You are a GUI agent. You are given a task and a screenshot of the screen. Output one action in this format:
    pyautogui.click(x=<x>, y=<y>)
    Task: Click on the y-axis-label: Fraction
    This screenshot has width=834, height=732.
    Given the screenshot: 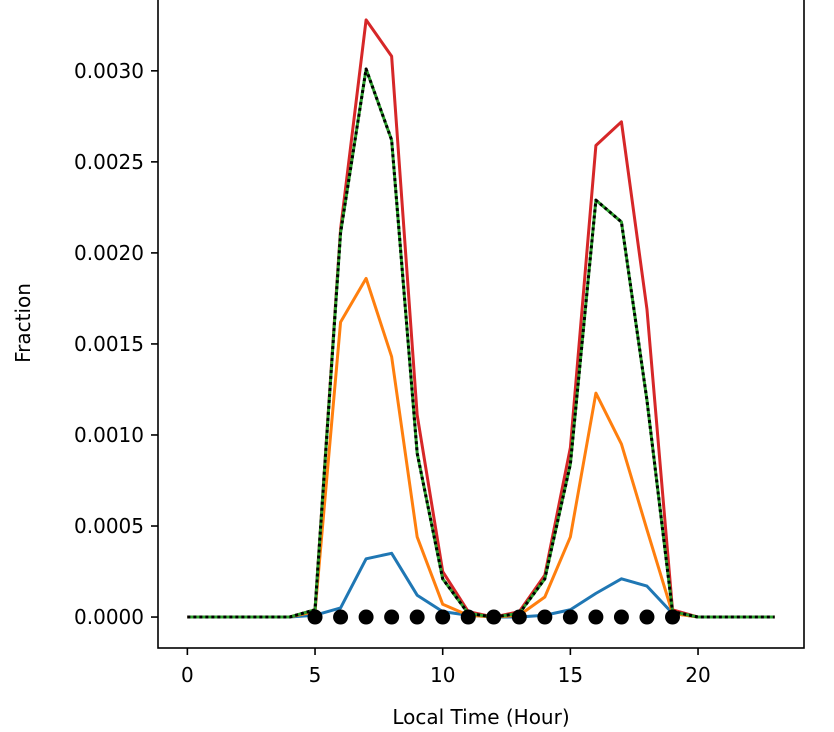 What is the action you would take?
    pyautogui.click(x=23, y=323)
    